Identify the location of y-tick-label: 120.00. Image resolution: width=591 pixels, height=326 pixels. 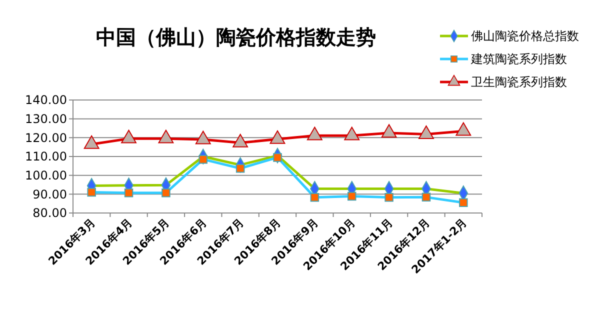
(46, 137).